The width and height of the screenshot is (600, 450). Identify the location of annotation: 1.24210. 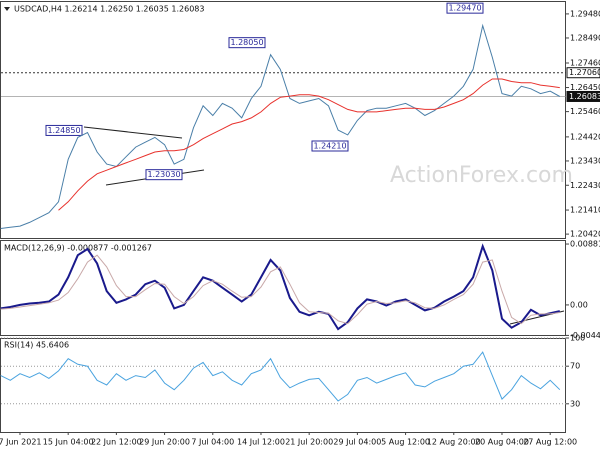
(329, 145).